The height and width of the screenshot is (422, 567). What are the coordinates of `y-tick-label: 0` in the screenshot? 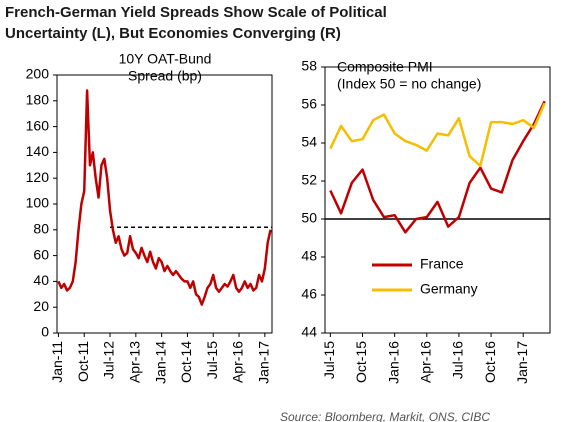 It's located at (45, 332).